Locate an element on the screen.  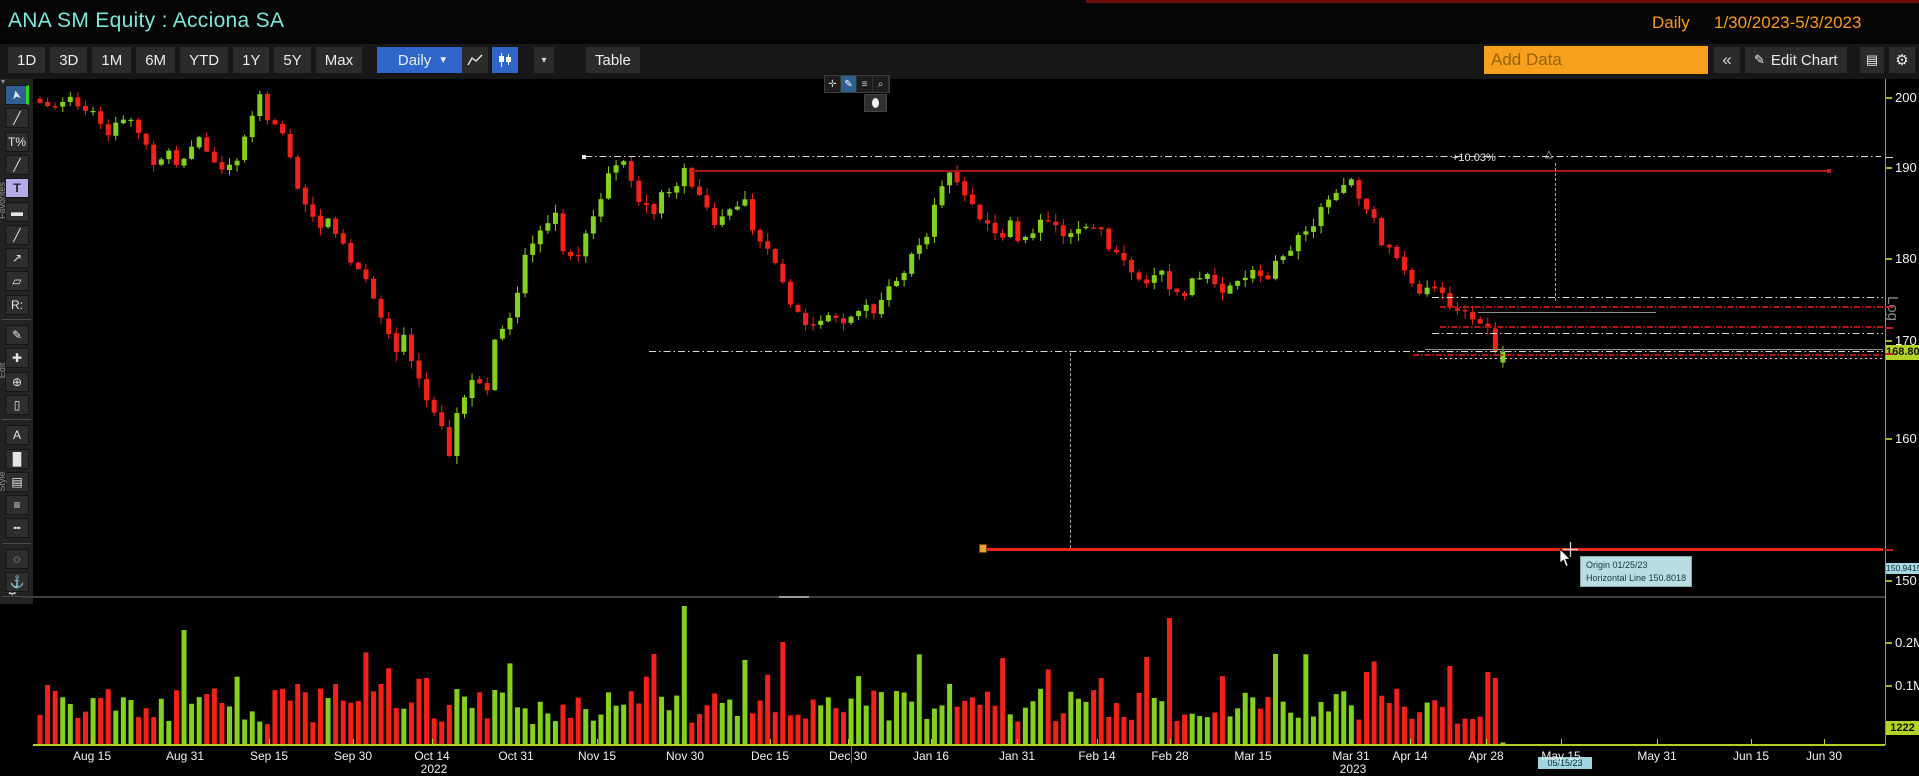
edit-chart-button: ✎ Edit Chart is located at coordinates (1796, 60).